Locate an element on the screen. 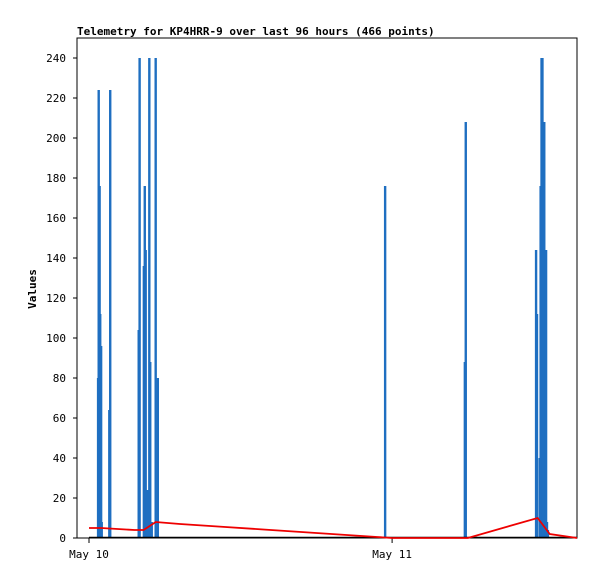  y-tick-label: 0 is located at coordinates (62, 538).